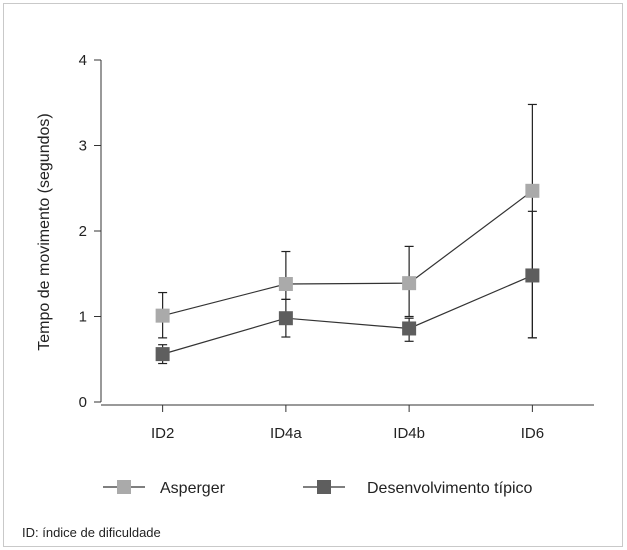  What do you see at coordinates (83, 317) in the screenshot?
I see `y-tick-label: 1` at bounding box center [83, 317].